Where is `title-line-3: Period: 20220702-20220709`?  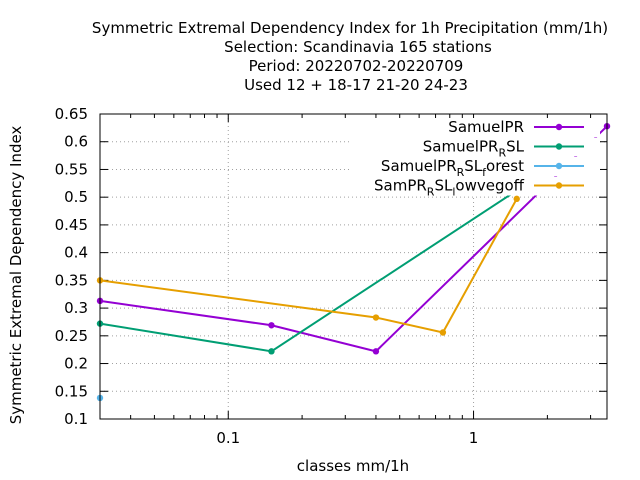 title-line-3: Period: 20220702-20220709 is located at coordinates (356, 66).